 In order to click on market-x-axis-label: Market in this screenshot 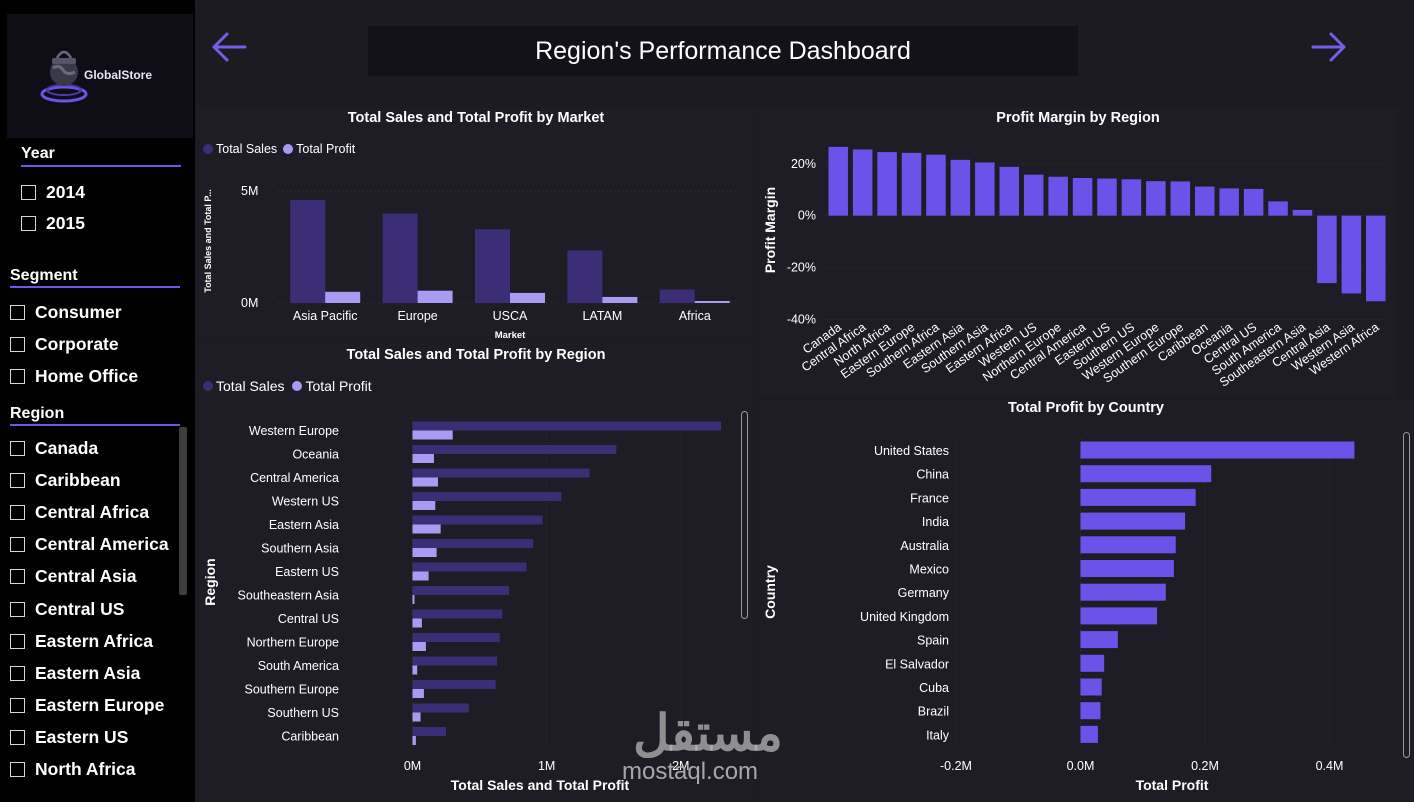, I will do `click(510, 335)`.